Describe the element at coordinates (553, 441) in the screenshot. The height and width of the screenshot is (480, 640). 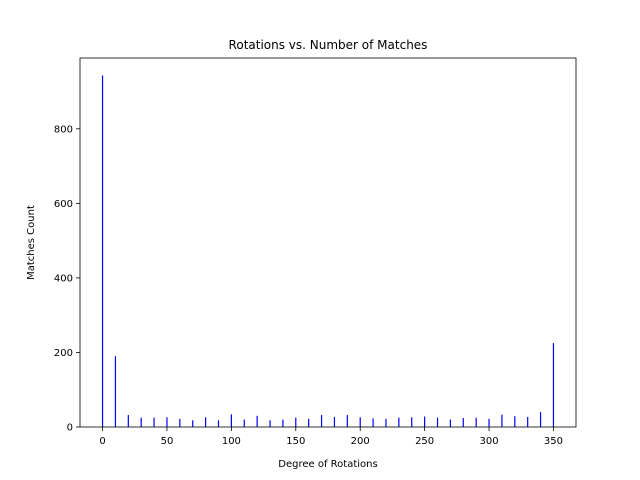
I see `x-tick-label-350: 350` at that location.